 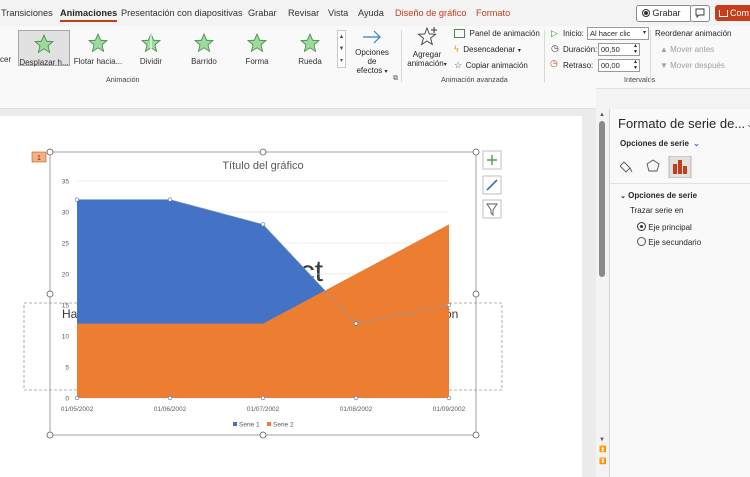 What do you see at coordinates (675, 242) in the screenshot?
I see `secondary-axis-label: Eje secundario` at bounding box center [675, 242].